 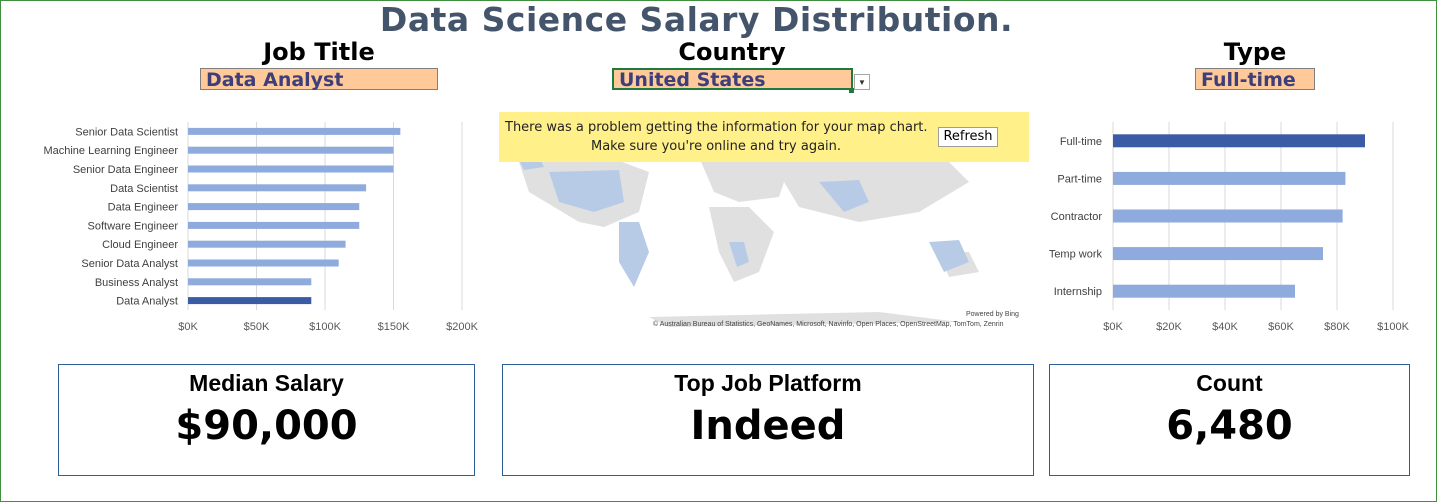 What do you see at coordinates (126, 132) in the screenshot?
I see `category-label: Senior Data Scientist` at bounding box center [126, 132].